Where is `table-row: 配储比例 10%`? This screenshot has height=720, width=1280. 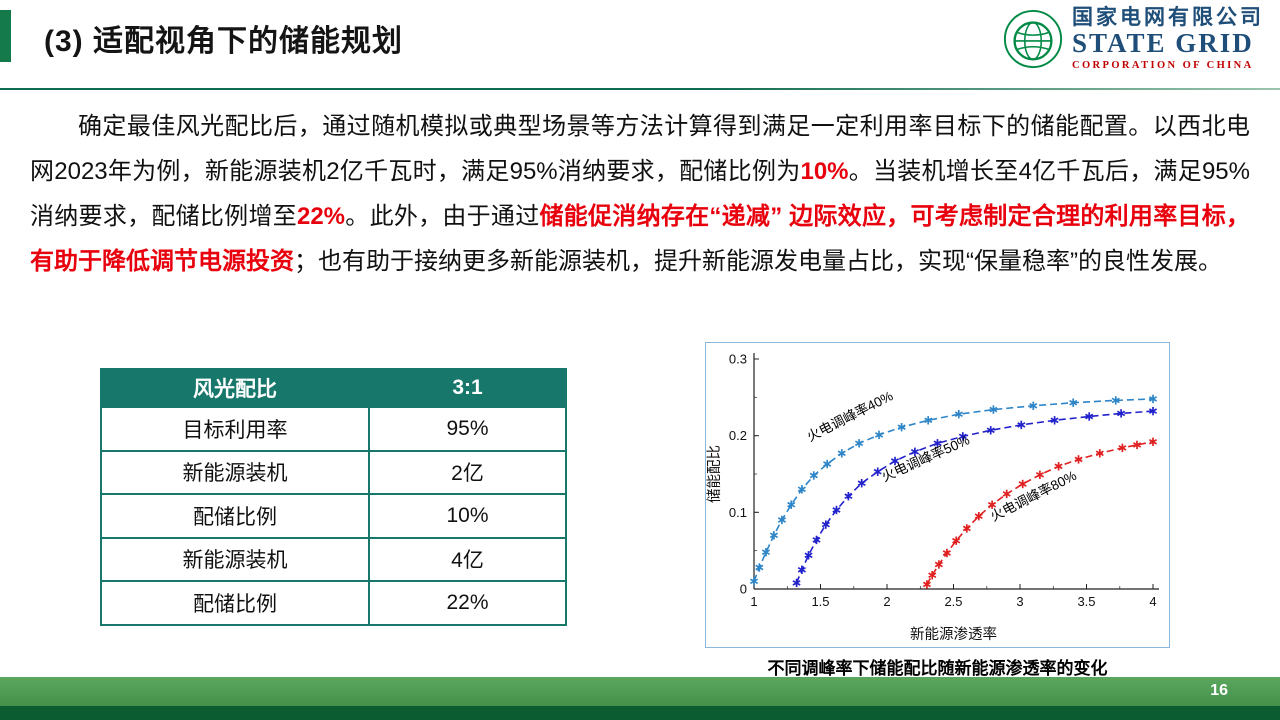
table-row: 配储比例 10% is located at coordinates (333, 516).